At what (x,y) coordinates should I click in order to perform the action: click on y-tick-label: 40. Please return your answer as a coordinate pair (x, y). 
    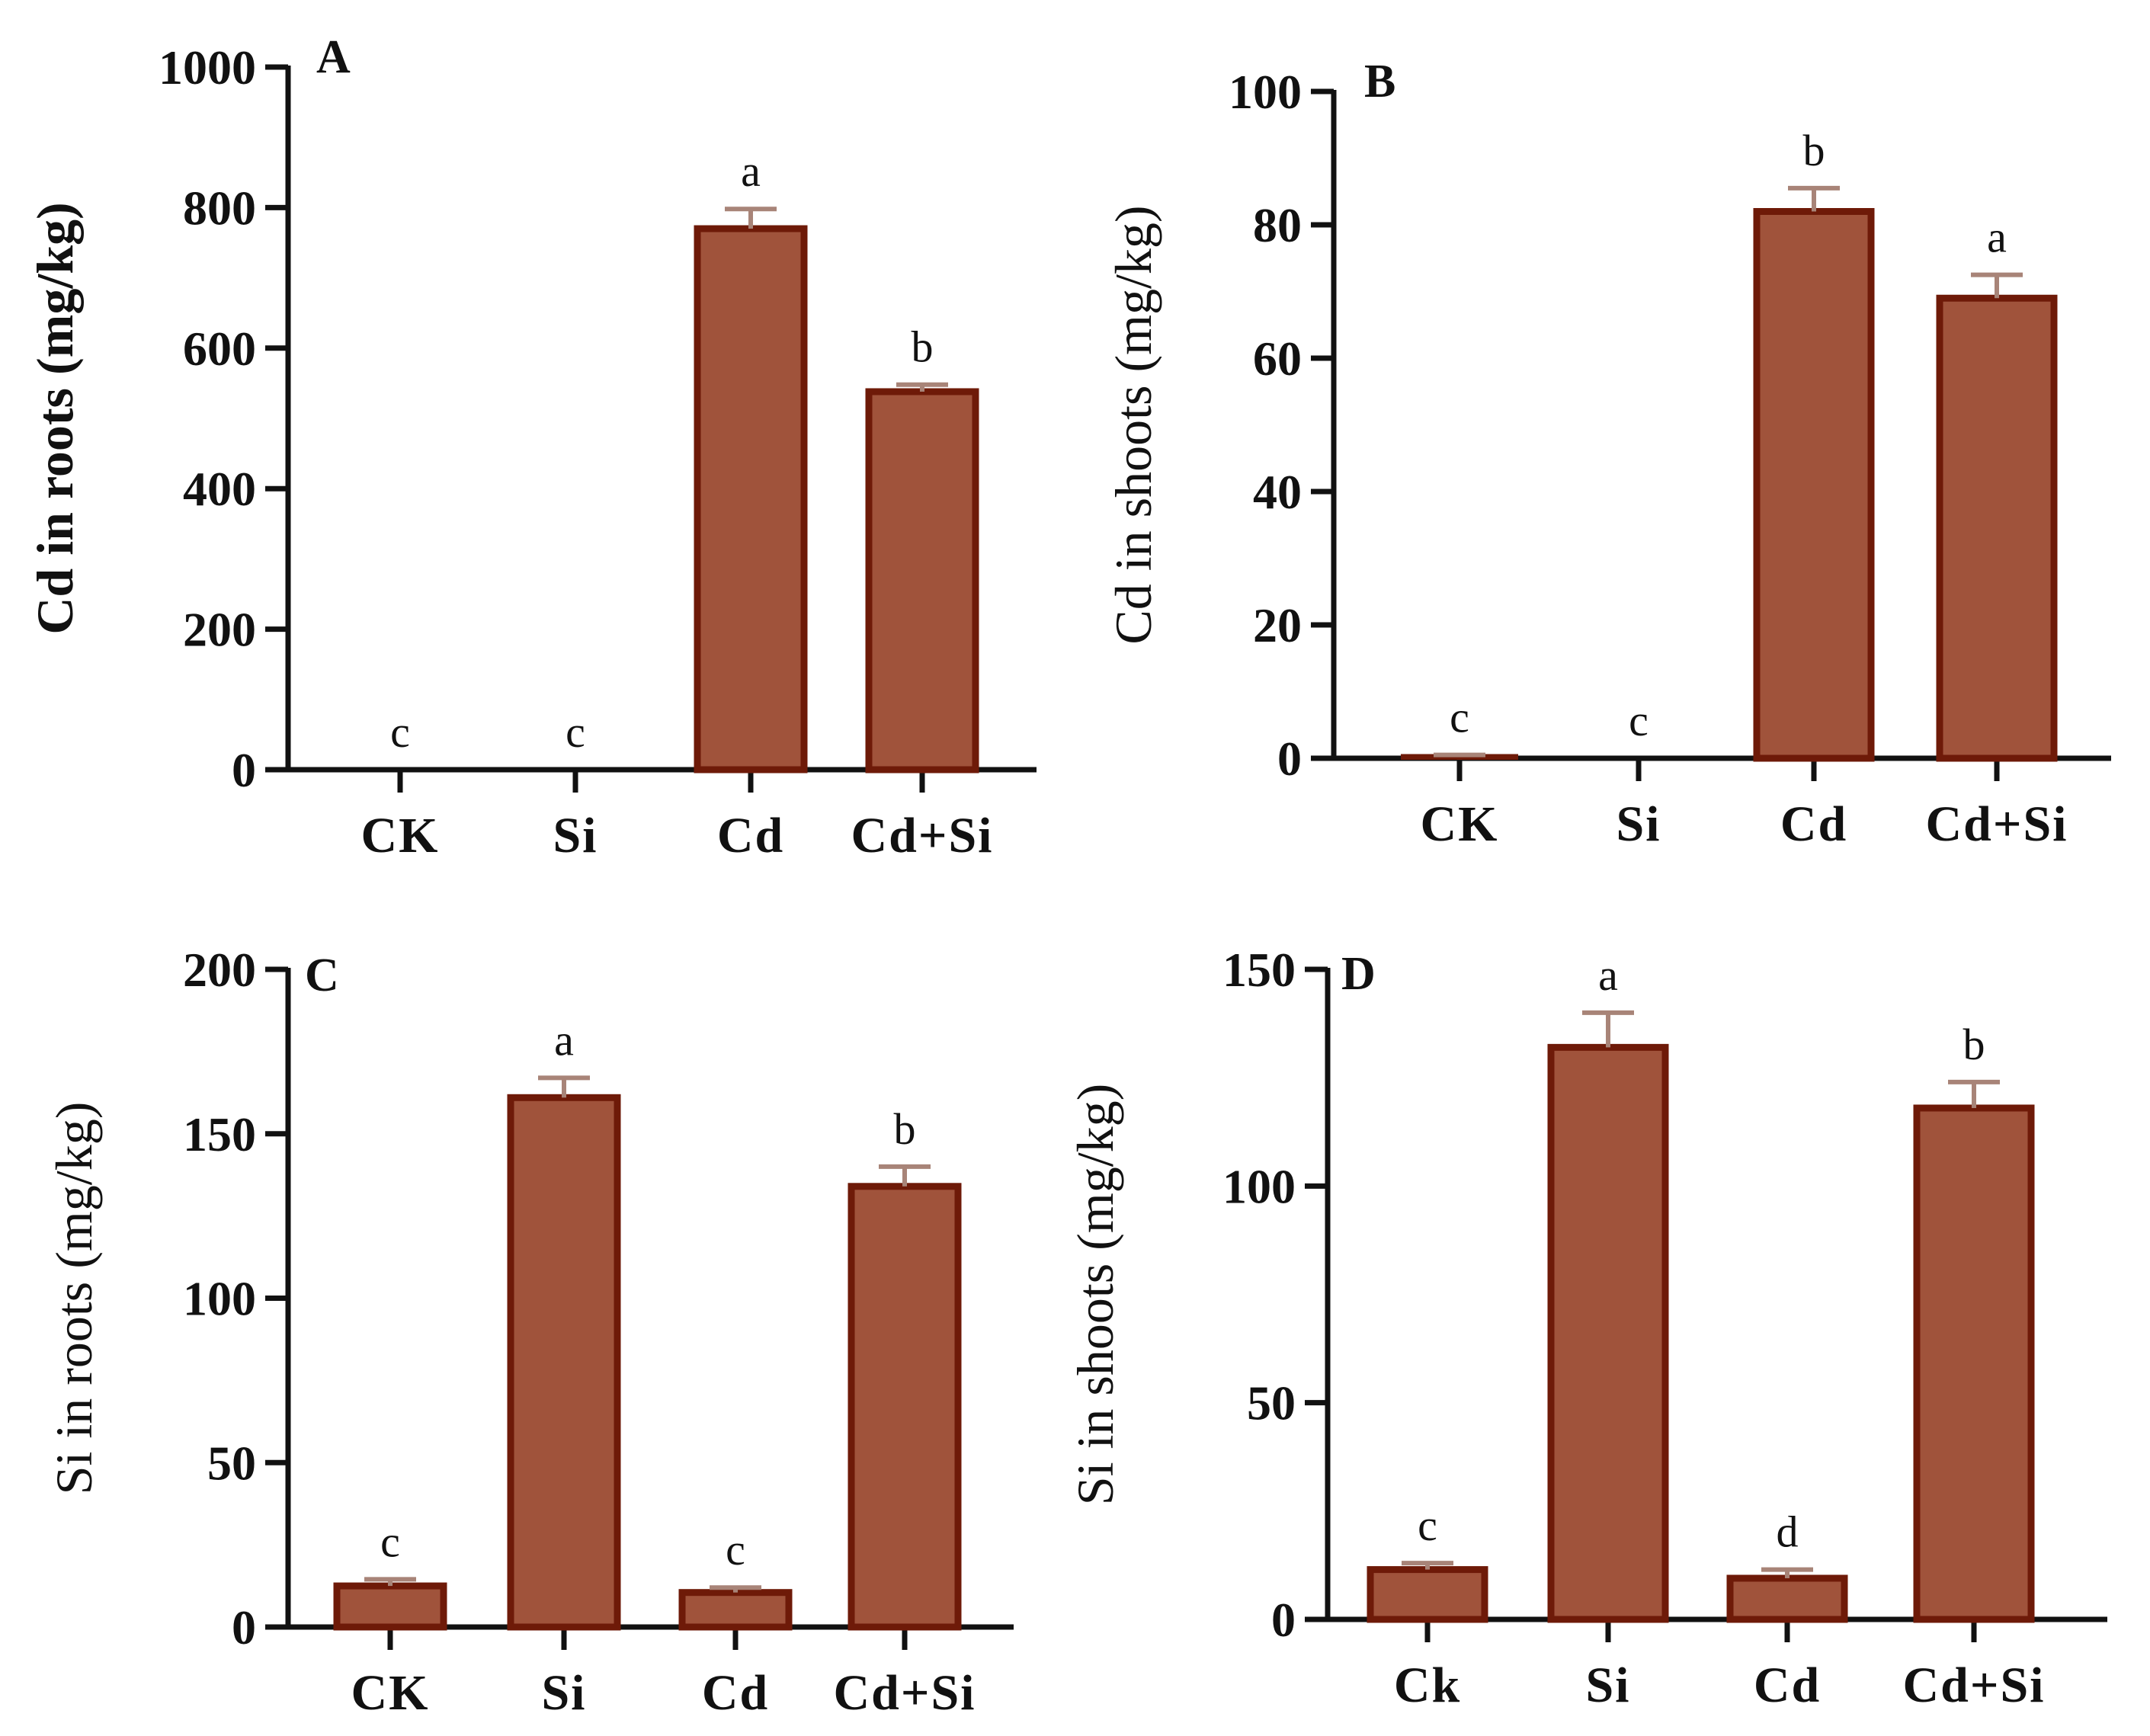
    Looking at the image, I should click on (1277, 492).